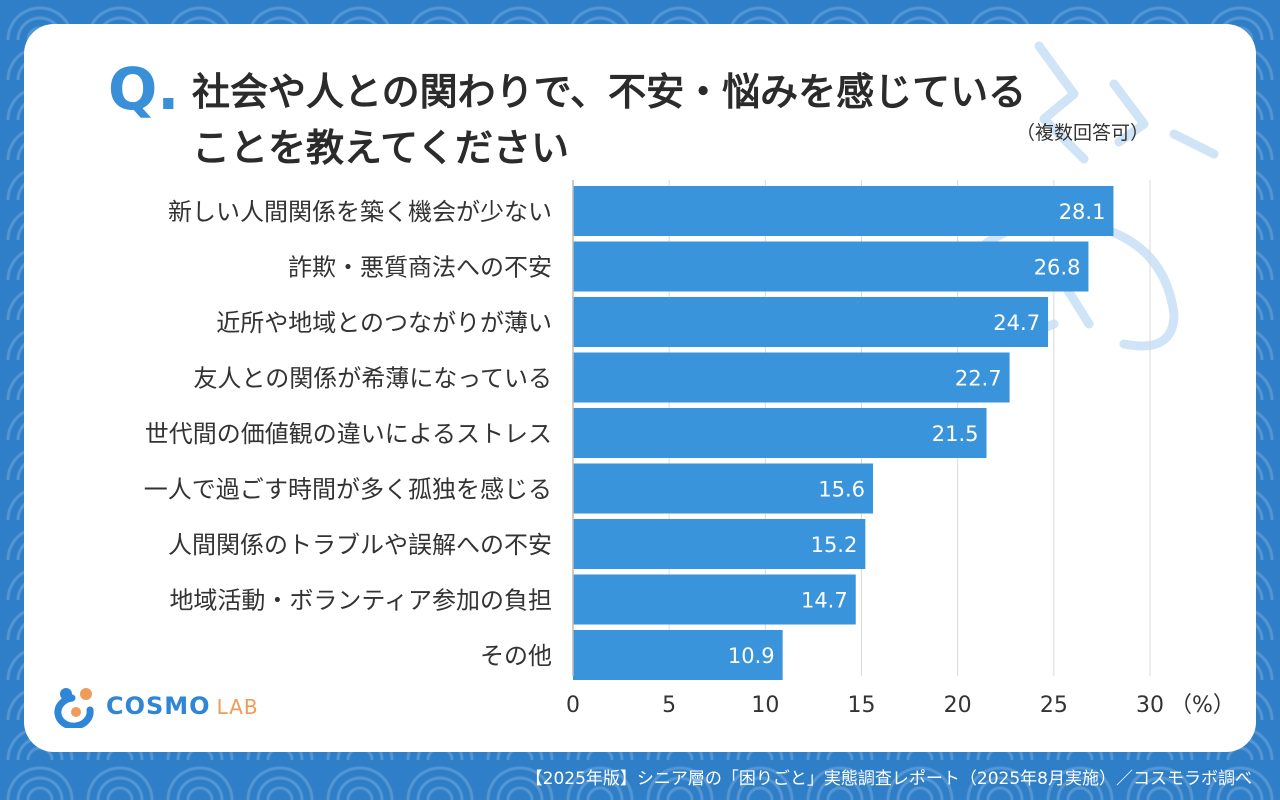 The image size is (1280, 800). I want to click on bar-value-label-3: 22.7, so click(978, 379).